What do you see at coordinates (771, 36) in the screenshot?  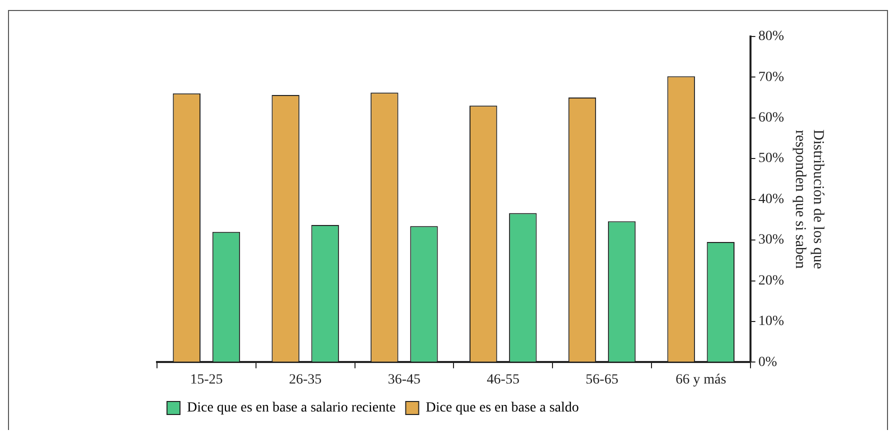 I see `y-tick-label: 80%` at bounding box center [771, 36].